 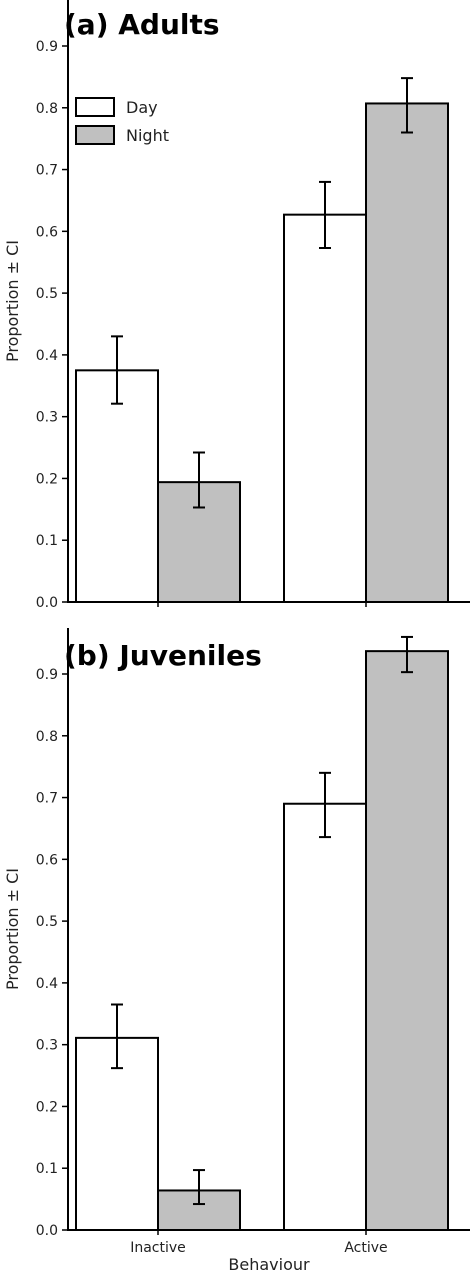 What do you see at coordinates (47, 418) in the screenshot?
I see `panel-a-y-tick-label: 0.3` at bounding box center [47, 418].